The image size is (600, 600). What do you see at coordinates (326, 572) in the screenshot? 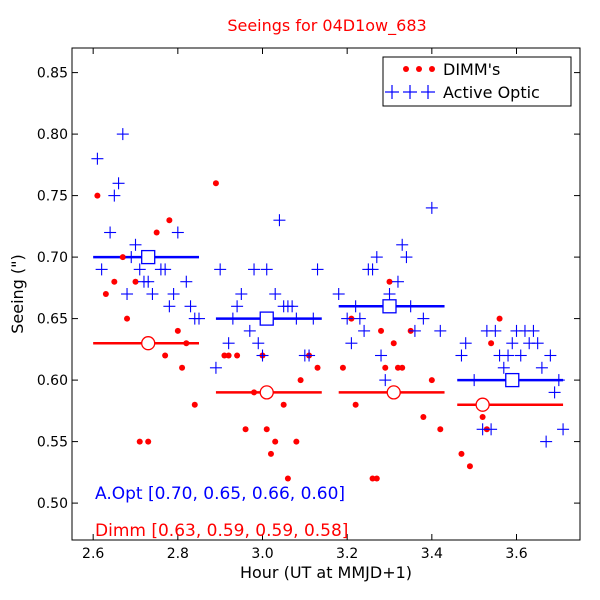
I see `x-axis-label: Hour (UT at MMJD+1)` at bounding box center [326, 572].